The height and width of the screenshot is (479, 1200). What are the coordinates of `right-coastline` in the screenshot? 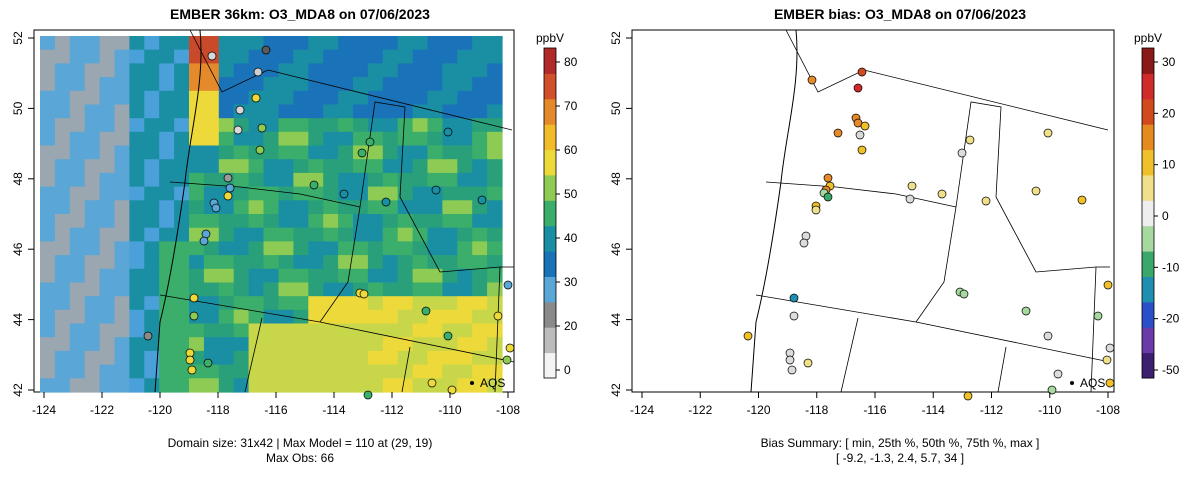 It's located at (774, 211).